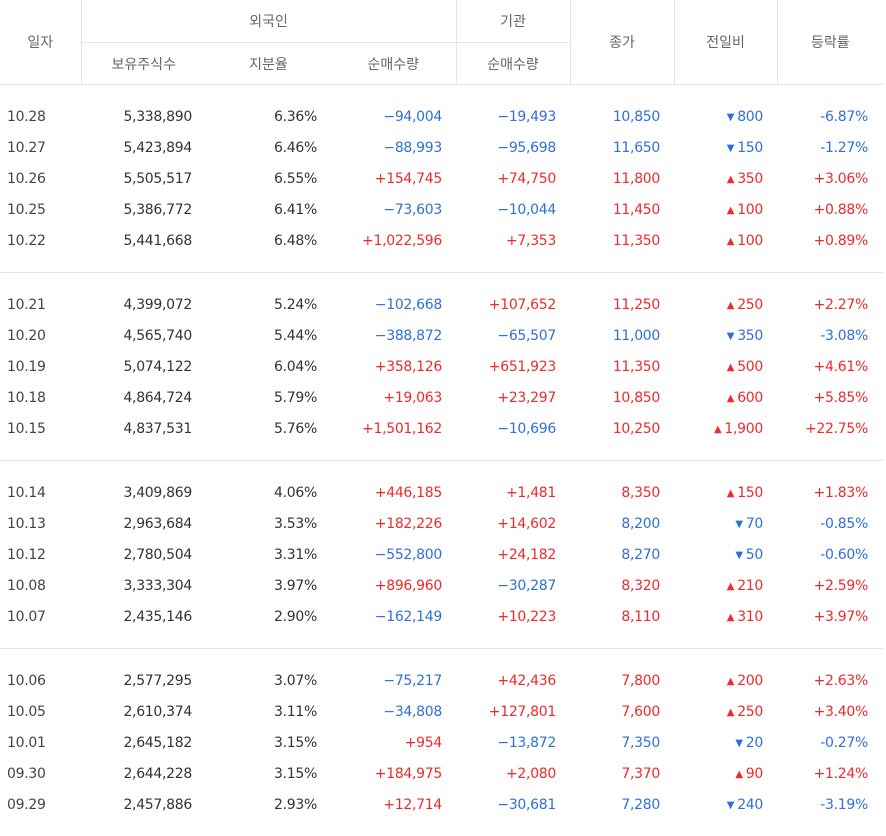 The height and width of the screenshot is (836, 886). What do you see at coordinates (393, 804) in the screenshot?
I see `foreign-net-cell: +12,714` at bounding box center [393, 804].